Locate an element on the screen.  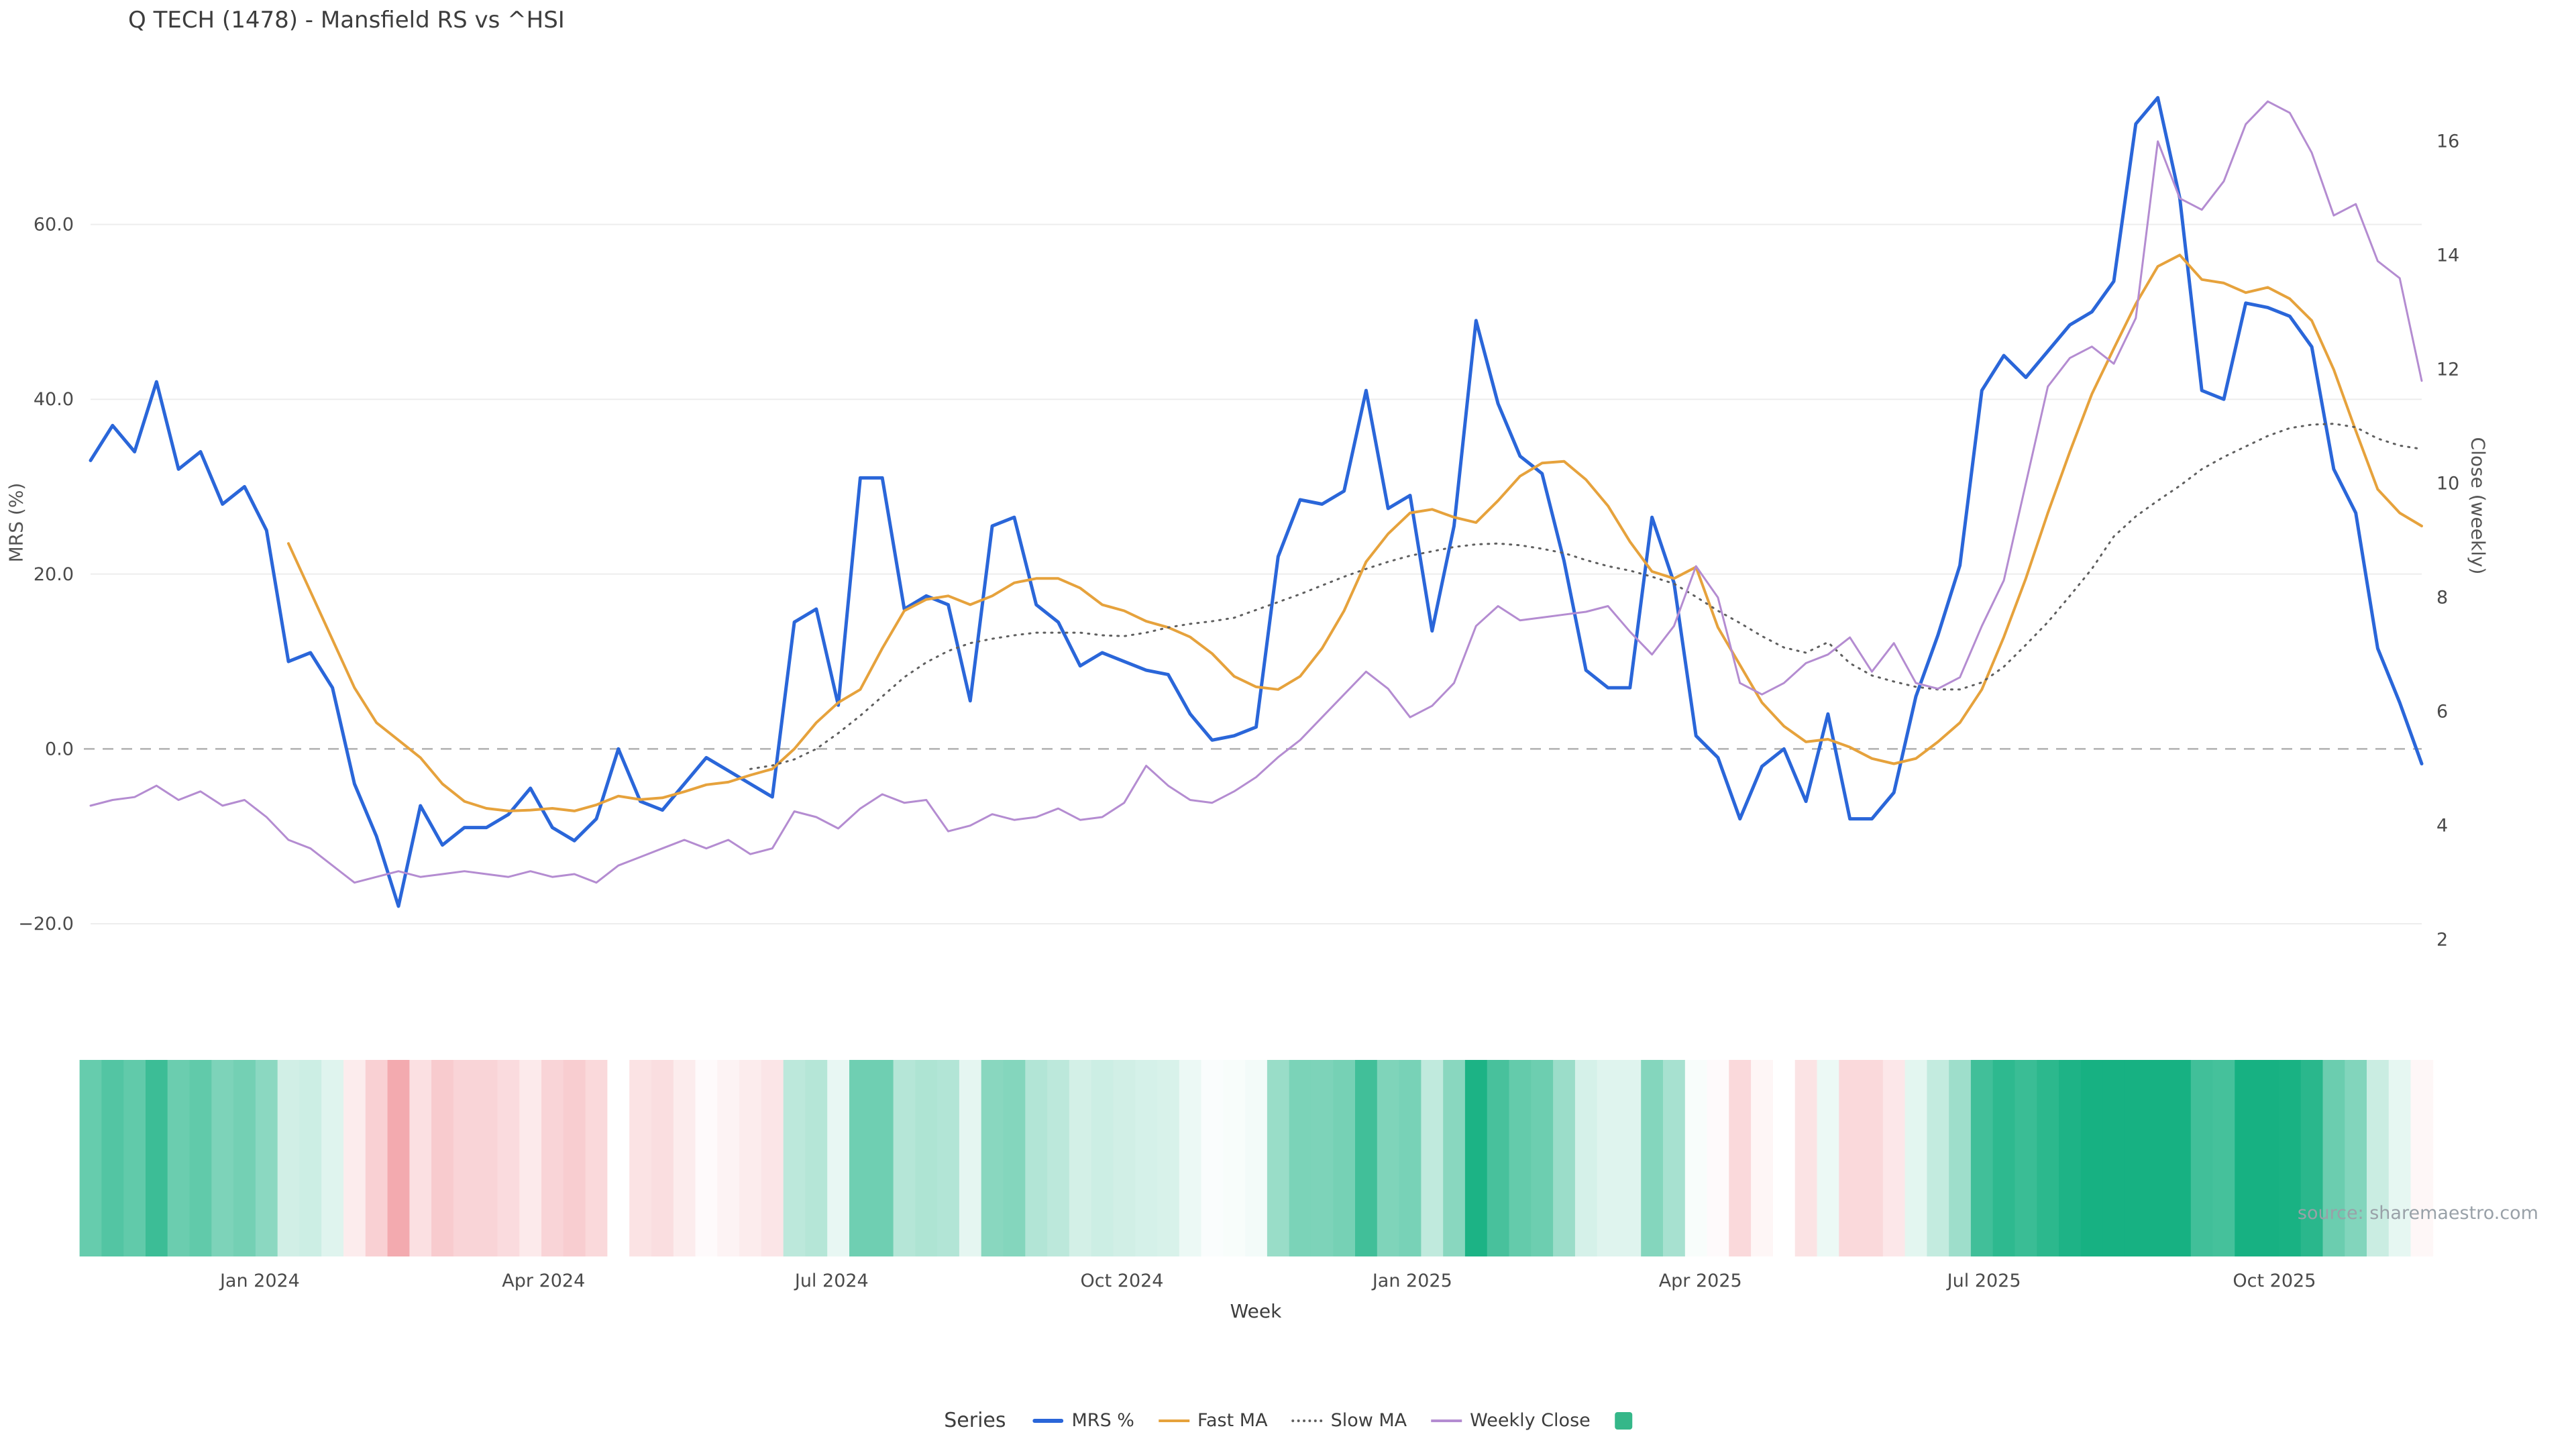
legend-item-weekly-close: Weekly Close is located at coordinates (1511, 1420).